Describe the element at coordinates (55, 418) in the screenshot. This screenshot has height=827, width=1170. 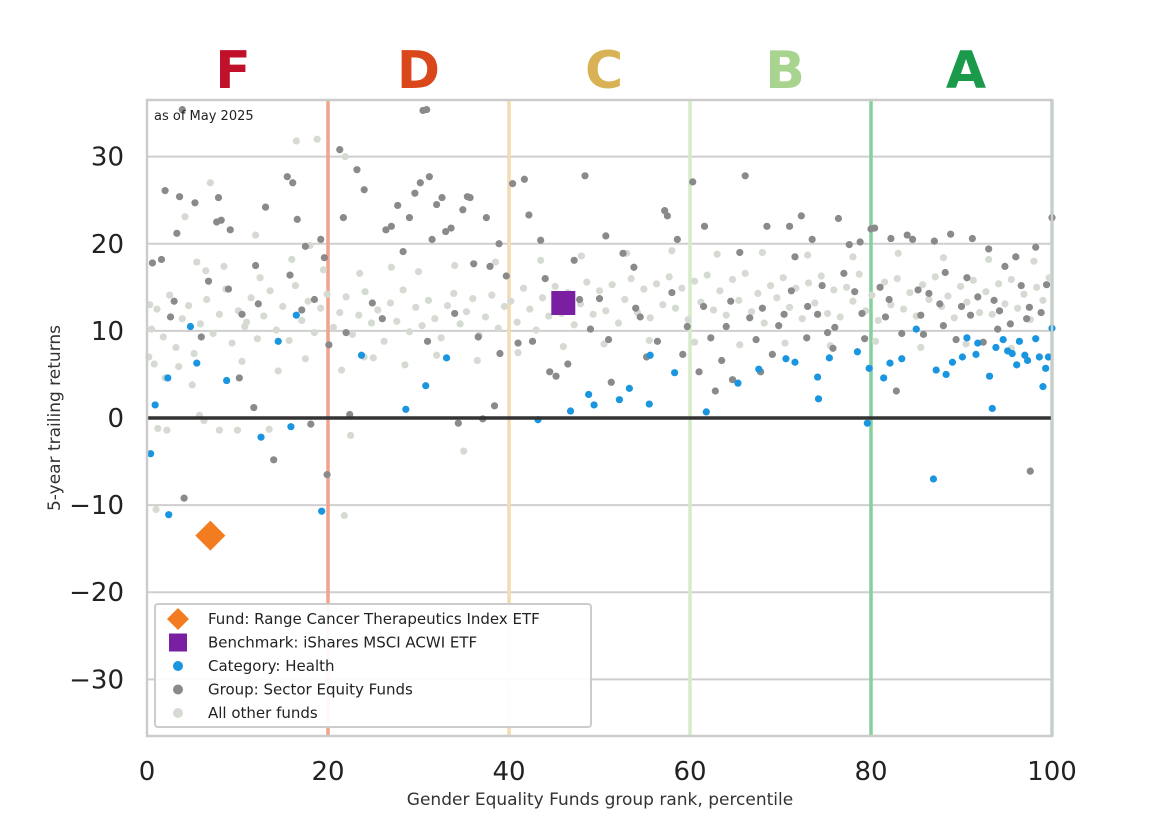
I see `y-axis-title: 5-year trailing returns` at that location.